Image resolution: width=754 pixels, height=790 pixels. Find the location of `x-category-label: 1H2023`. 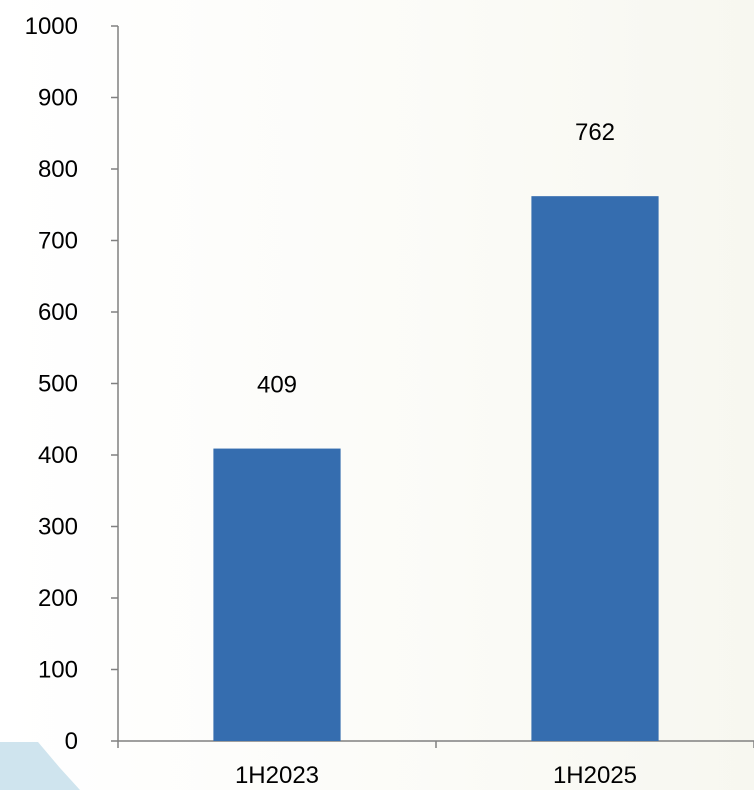

x-category-label: 1H2023 is located at coordinates (277, 775).